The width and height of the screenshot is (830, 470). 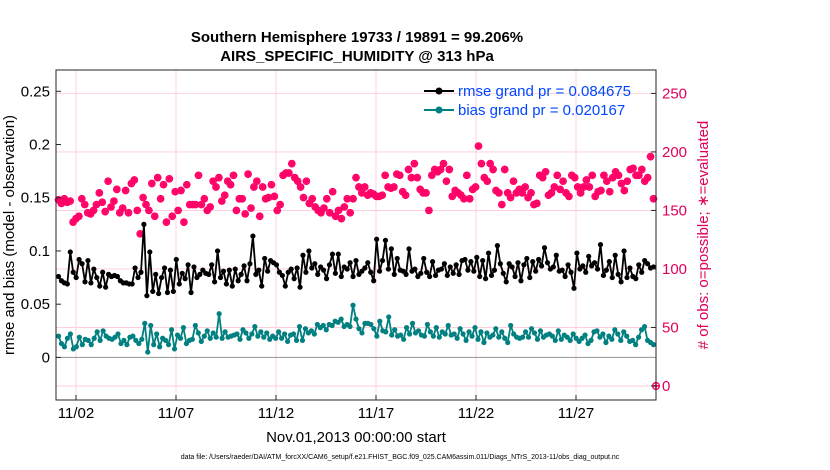 What do you see at coordinates (76, 413) in the screenshot?
I see `x-tick-label: 11/02` at bounding box center [76, 413].